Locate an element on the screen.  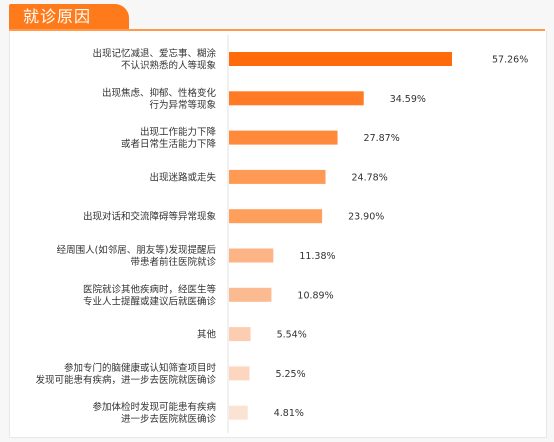
value-label: 57.26% is located at coordinates (510, 60).